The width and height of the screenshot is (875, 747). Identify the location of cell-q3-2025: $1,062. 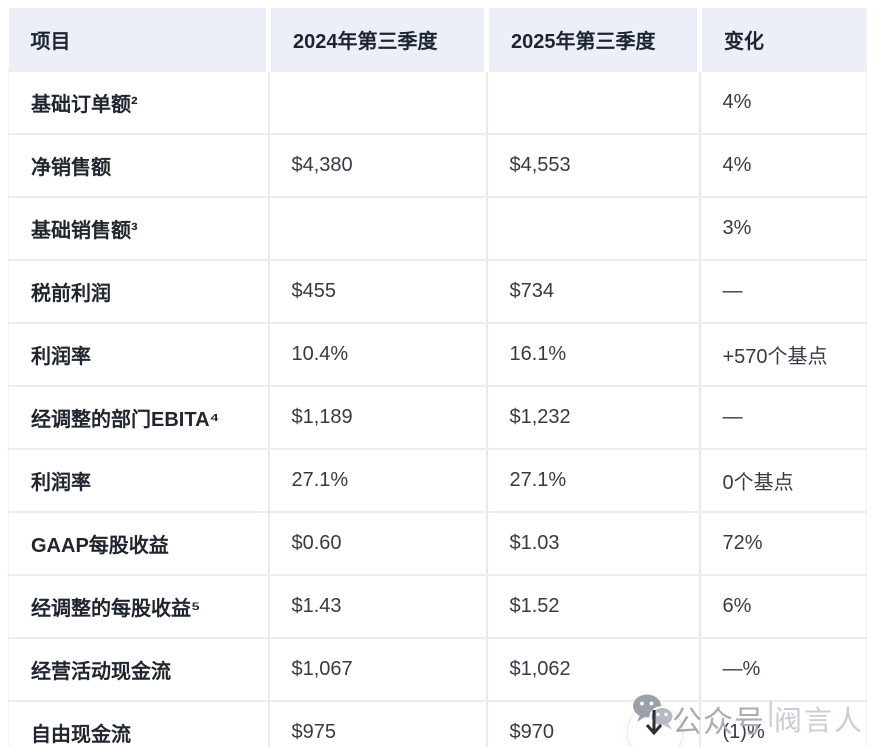
(593, 670).